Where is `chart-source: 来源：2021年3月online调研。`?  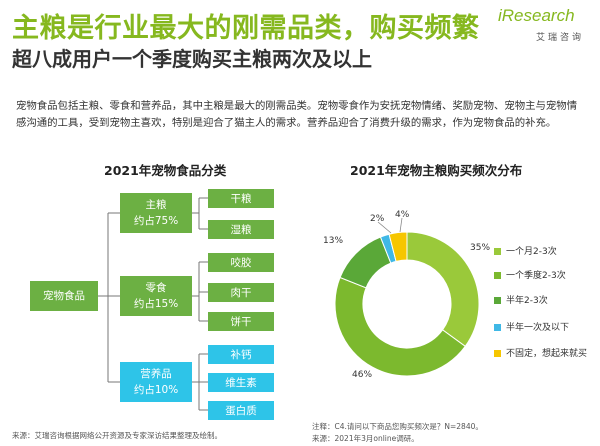 chart-source: 来源：2021年3月online调研。 is located at coordinates (365, 438).